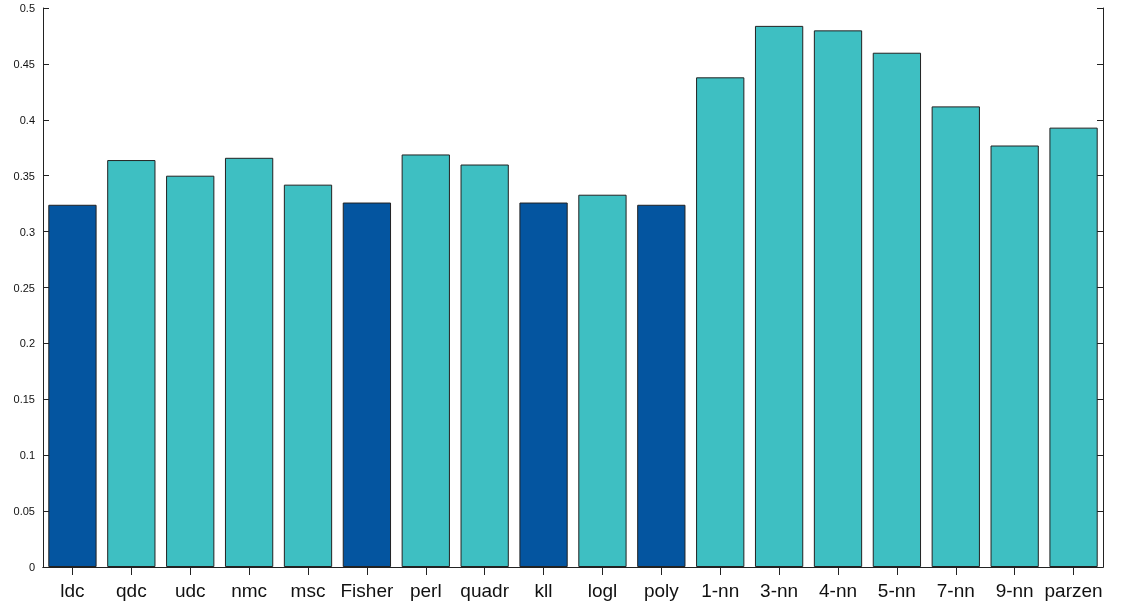 The image size is (1122, 613). I want to click on x-tick-label: 9-nn, so click(1014, 590).